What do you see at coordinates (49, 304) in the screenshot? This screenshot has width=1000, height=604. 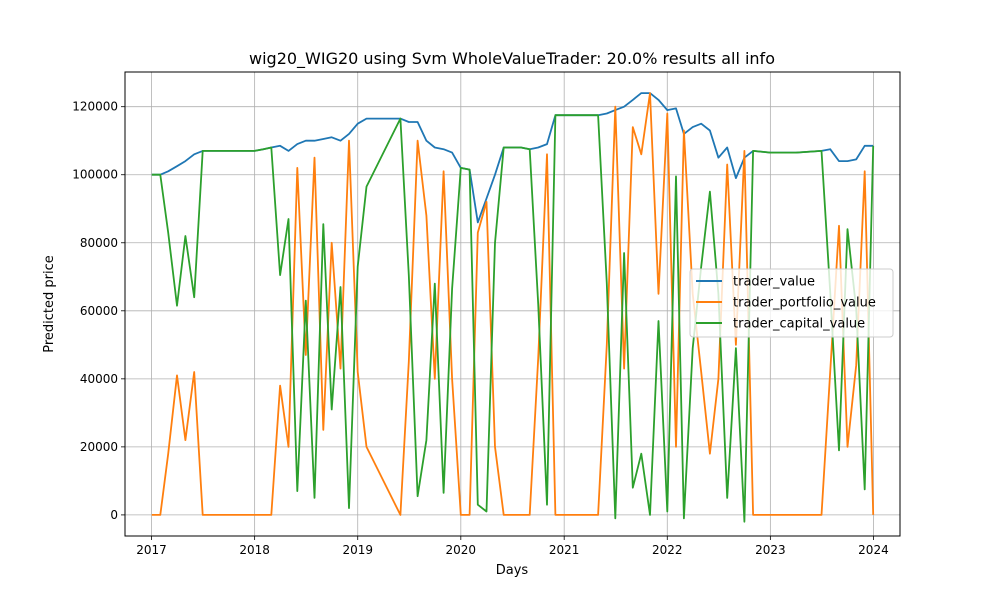 I see `y-axis-label: Predicted price` at bounding box center [49, 304].